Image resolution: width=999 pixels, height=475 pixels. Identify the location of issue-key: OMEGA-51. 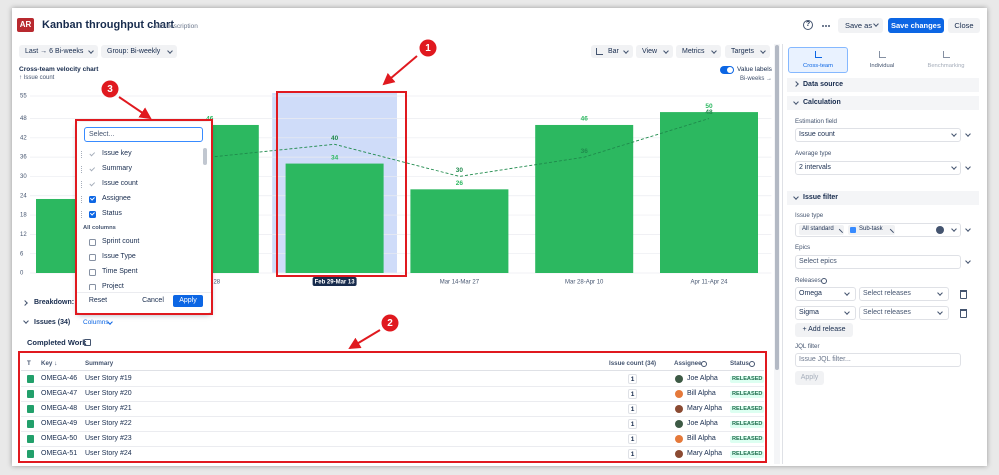
(59, 453).